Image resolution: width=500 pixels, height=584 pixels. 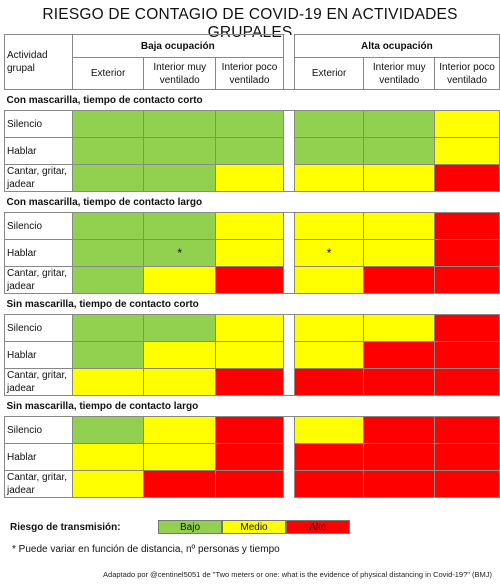 What do you see at coordinates (65, 527) in the screenshot?
I see `legend-title: Riesgo de transmisión:` at bounding box center [65, 527].